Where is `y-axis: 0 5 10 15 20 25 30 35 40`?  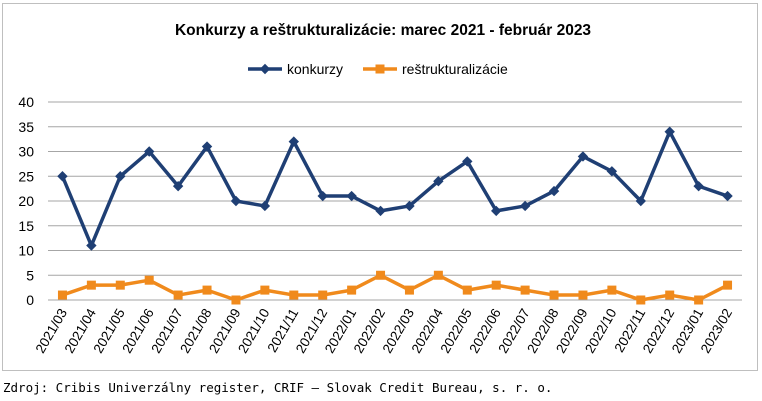 y-axis: 0 5 10 15 20 25 30 35 40 is located at coordinates (26, 201).